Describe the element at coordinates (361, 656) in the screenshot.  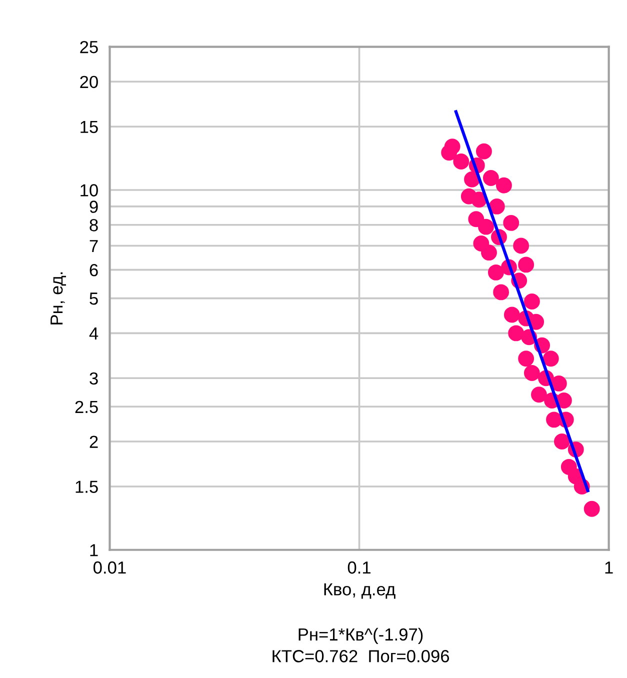
I see `text: КТС=0.762 Пог=0.096` at that location.